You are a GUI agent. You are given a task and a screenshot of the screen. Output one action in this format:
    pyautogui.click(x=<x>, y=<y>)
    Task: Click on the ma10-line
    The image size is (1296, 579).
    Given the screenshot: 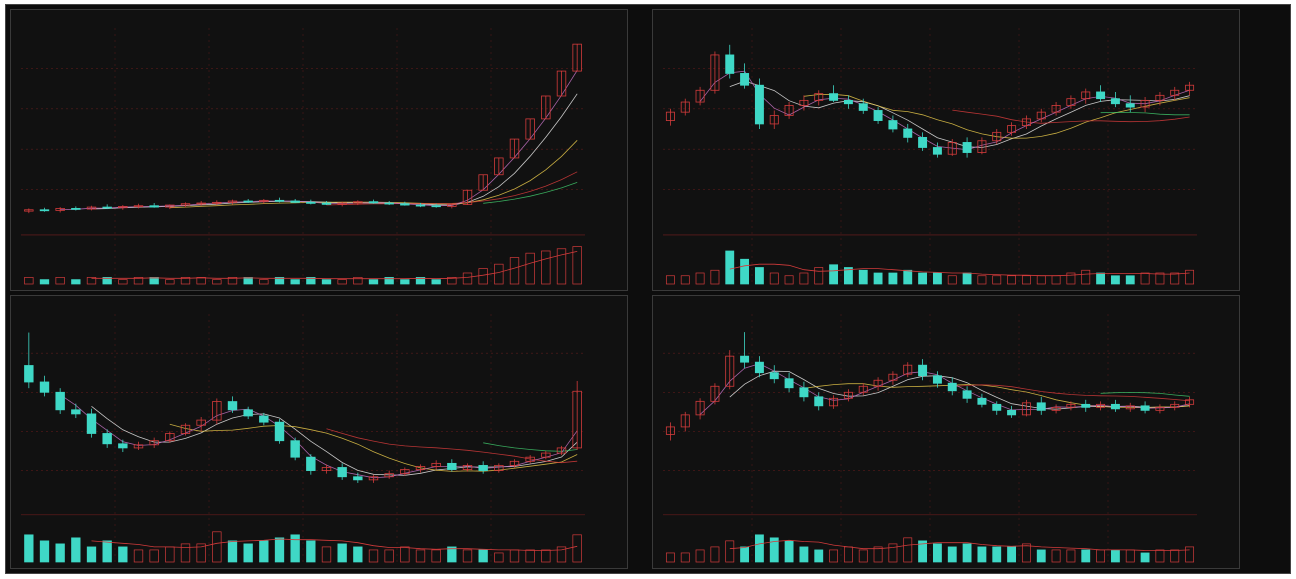 What is the action you would take?
    pyautogui.click(x=996, y=395)
    